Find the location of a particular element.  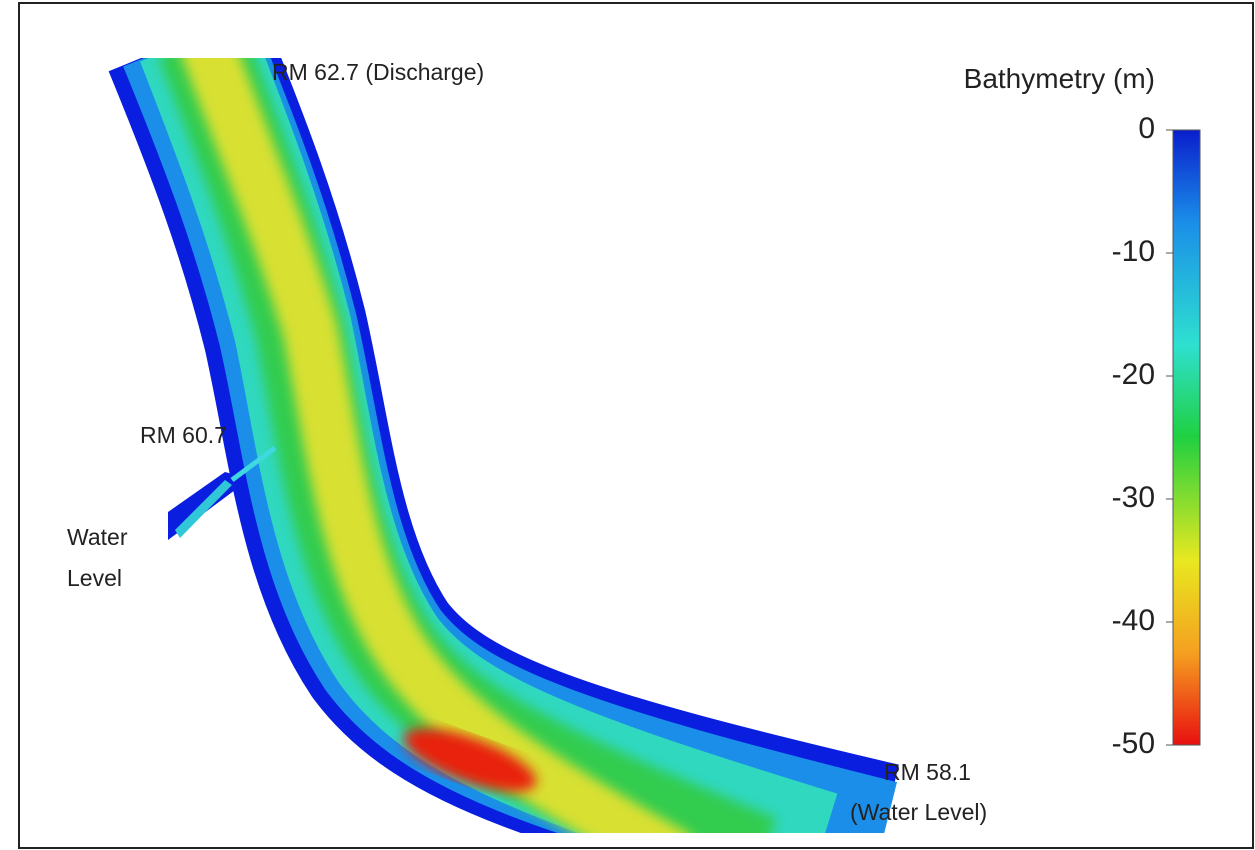

map-label: RM 62.7 (Discharge) is located at coordinates (378, 72).